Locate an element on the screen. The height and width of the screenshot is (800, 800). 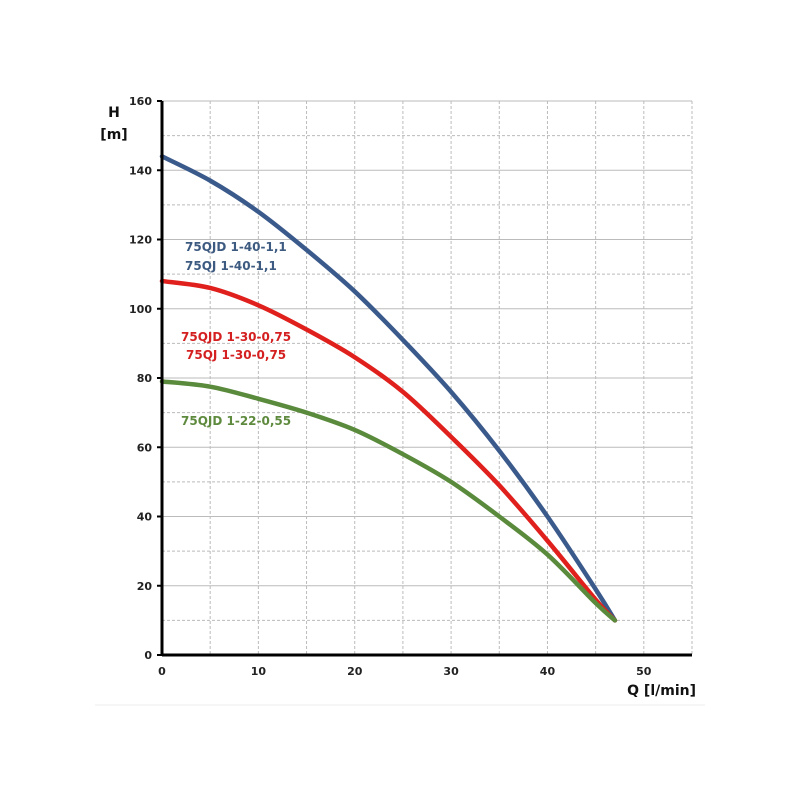
y-tick-label: 160 is located at coordinates (140, 101).